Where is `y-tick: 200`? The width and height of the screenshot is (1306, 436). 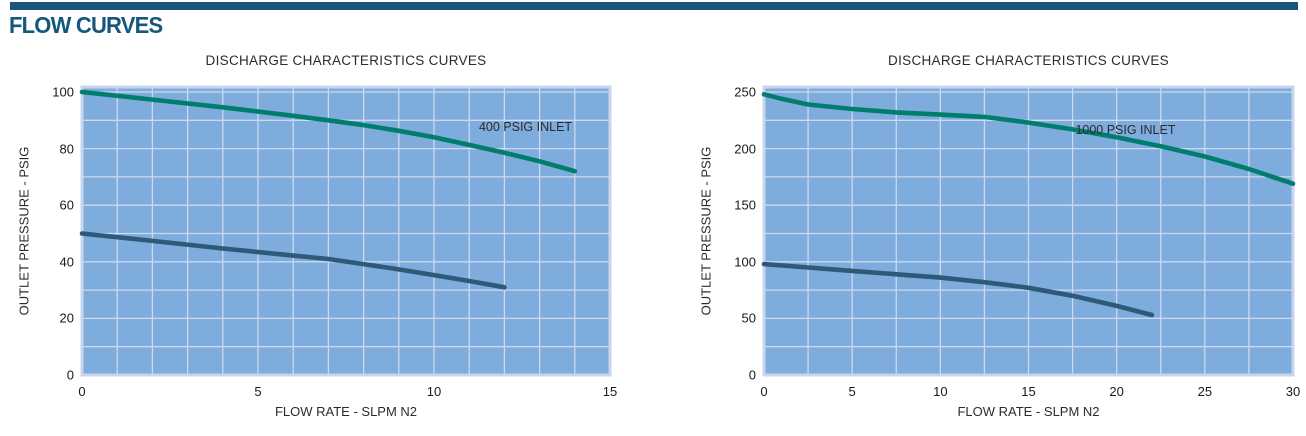 y-tick: 200 is located at coordinates (745, 149).